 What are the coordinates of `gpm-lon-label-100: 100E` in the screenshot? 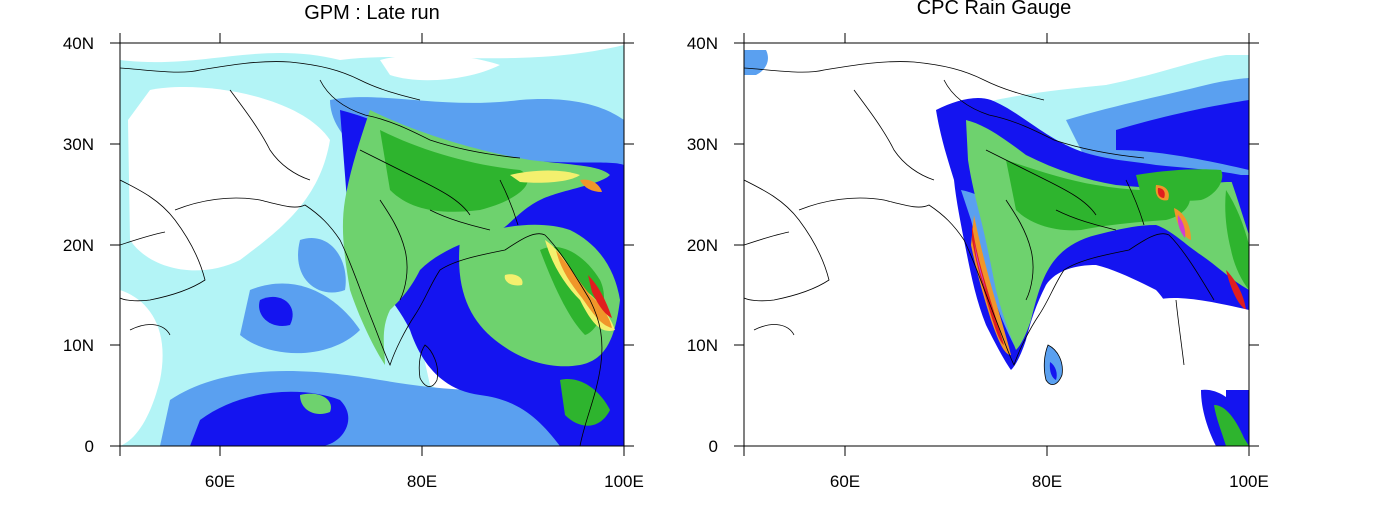 It's located at (624, 481).